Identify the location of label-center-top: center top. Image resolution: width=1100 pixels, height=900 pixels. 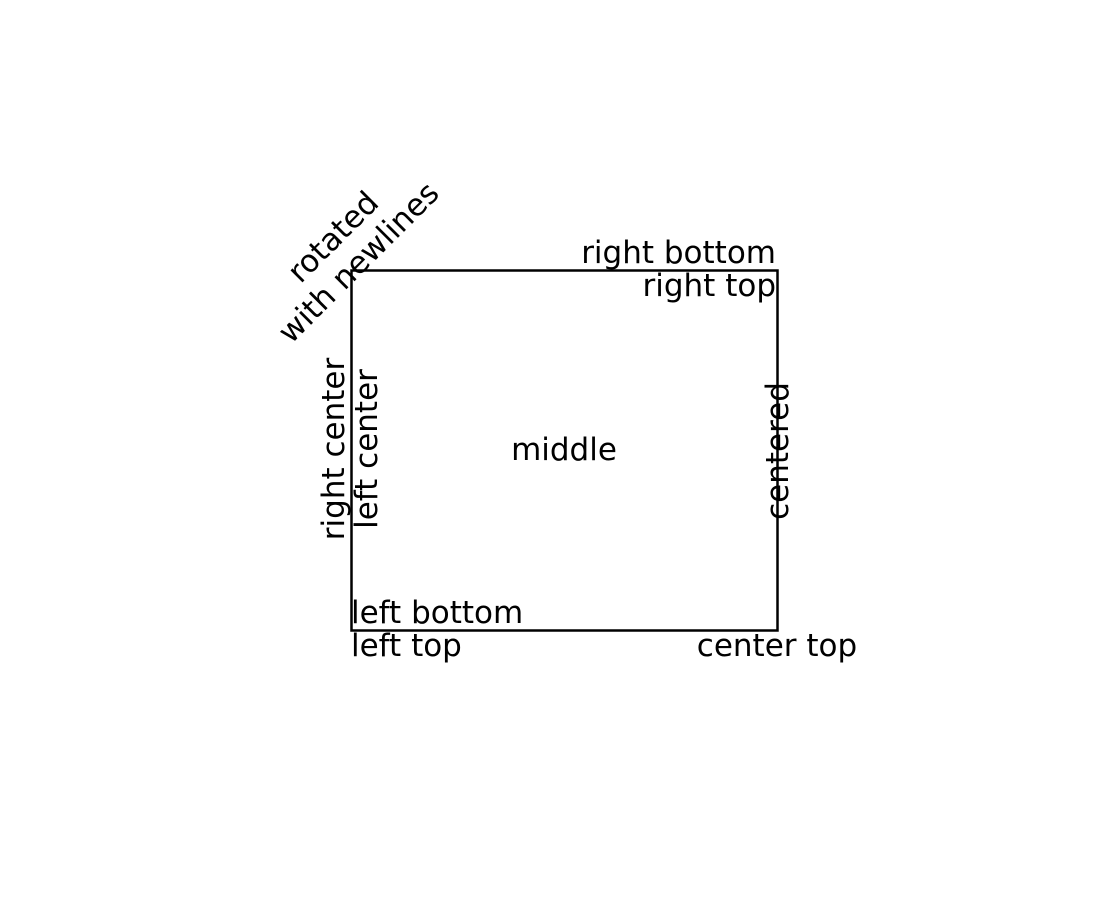
(777, 646).